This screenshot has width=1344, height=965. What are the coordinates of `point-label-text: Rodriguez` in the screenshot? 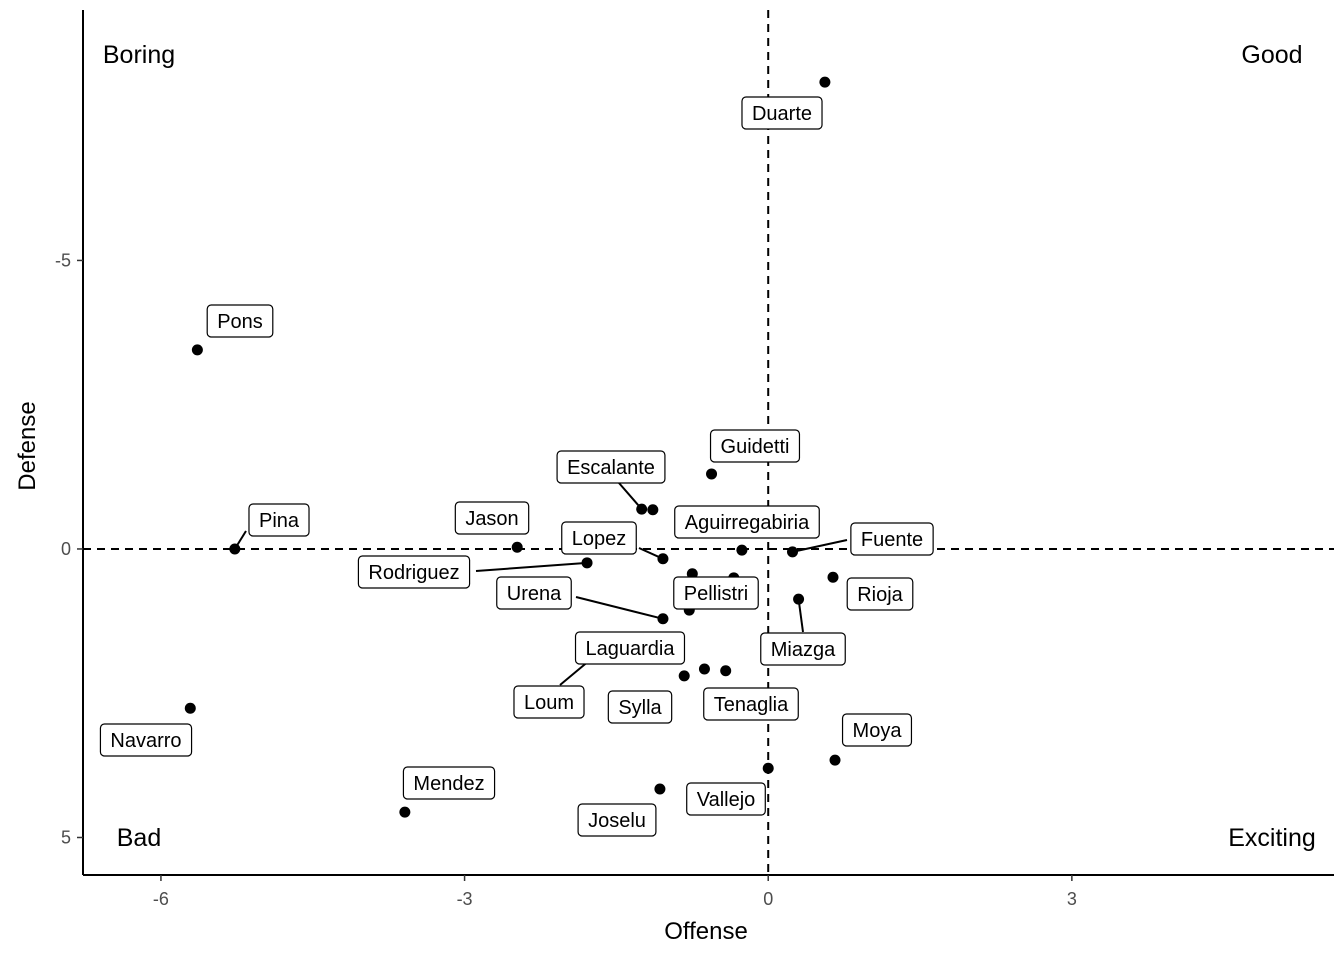 It's located at (413, 573).